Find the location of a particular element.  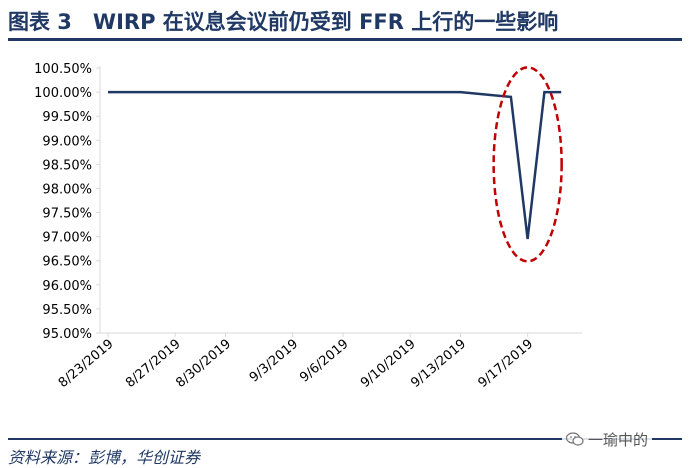

y-tick-label: 99.50% is located at coordinates (67, 117).